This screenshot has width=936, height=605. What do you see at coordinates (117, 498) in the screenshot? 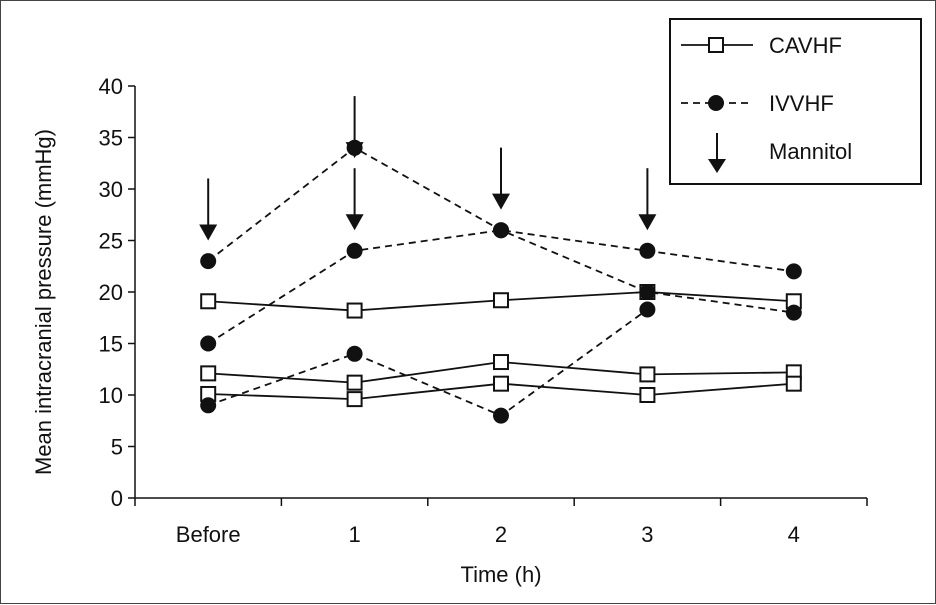
I see `y-tick-label: 0` at bounding box center [117, 498].